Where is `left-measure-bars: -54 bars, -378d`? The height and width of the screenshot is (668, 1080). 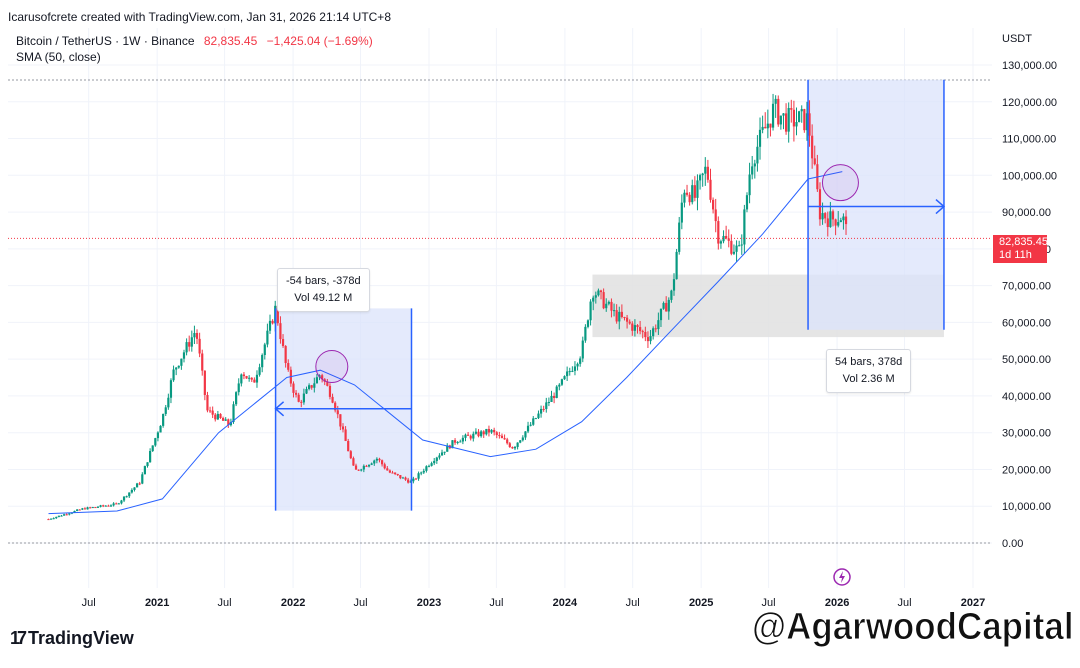
left-measure-bars: -54 bars, -378d is located at coordinates (323, 281).